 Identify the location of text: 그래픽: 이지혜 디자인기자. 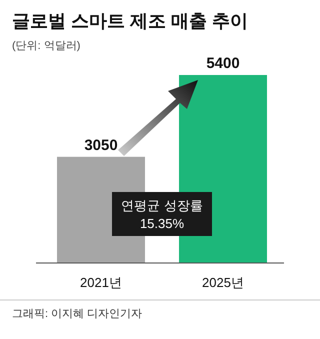
(77, 314).